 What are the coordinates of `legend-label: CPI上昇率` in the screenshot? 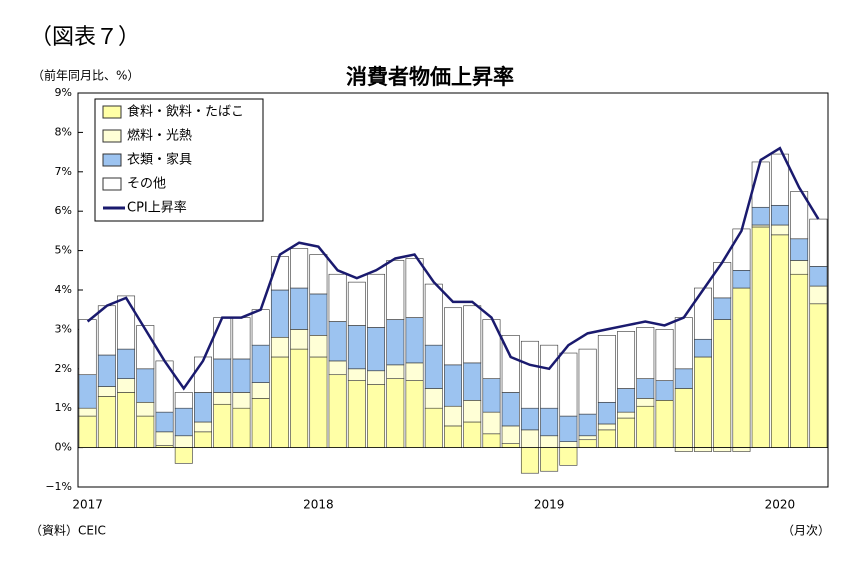 It's located at (157, 208).